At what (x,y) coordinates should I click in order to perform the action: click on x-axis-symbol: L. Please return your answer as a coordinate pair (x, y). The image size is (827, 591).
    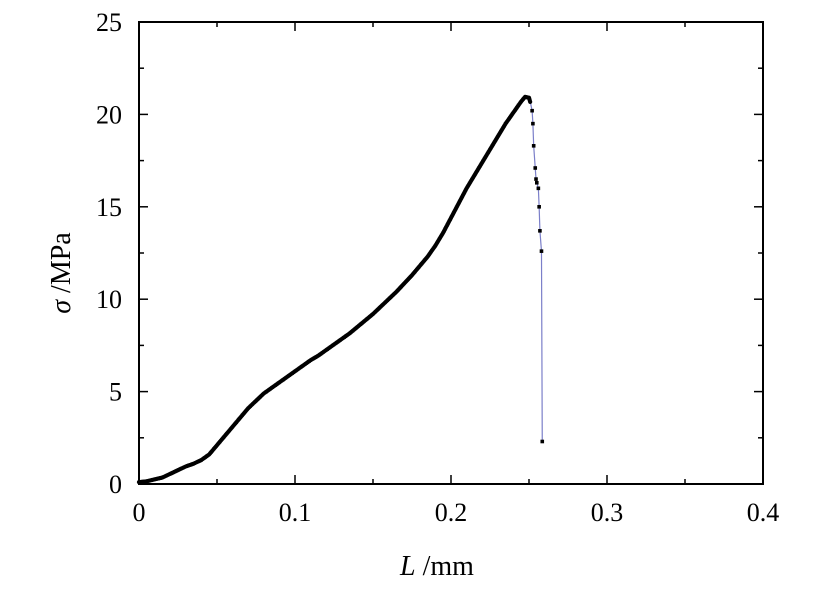
    Looking at the image, I should click on (407, 566).